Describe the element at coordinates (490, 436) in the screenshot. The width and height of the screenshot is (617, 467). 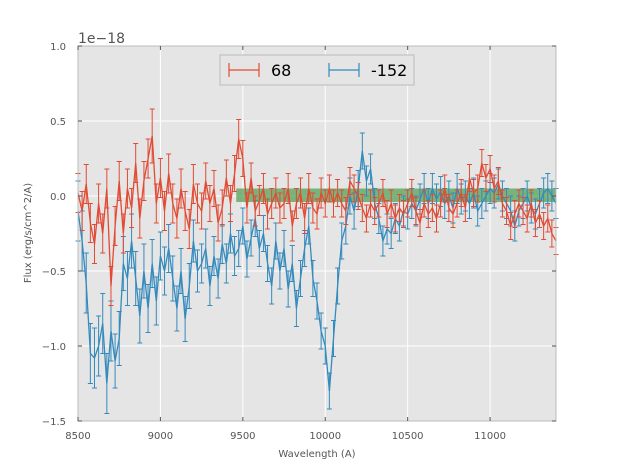
I see `x-tick-label: 11000` at that location.